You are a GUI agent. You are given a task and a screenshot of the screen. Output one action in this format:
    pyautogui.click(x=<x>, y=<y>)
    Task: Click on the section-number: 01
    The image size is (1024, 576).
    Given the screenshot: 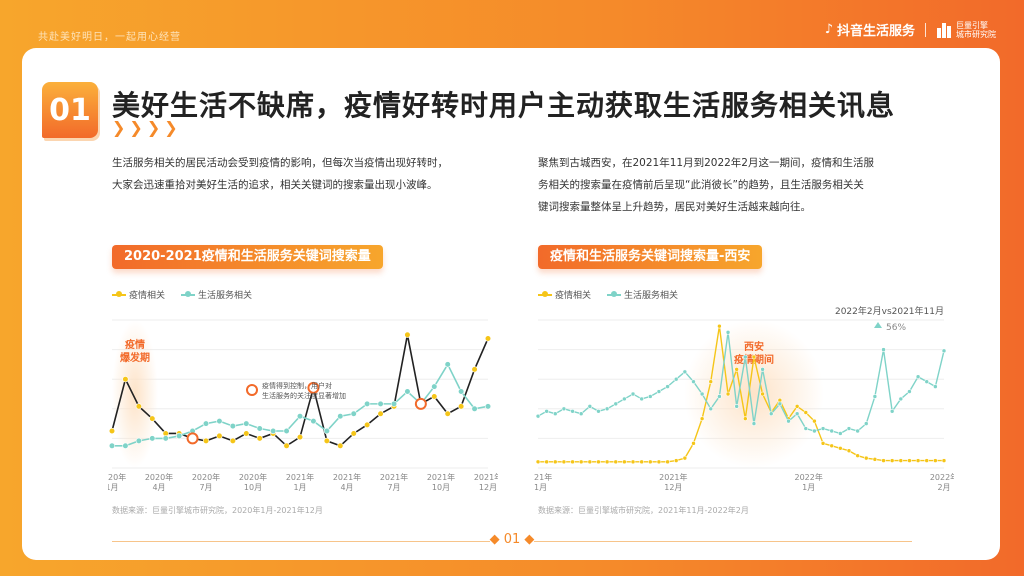 What is the action you would take?
    pyautogui.click(x=70, y=110)
    